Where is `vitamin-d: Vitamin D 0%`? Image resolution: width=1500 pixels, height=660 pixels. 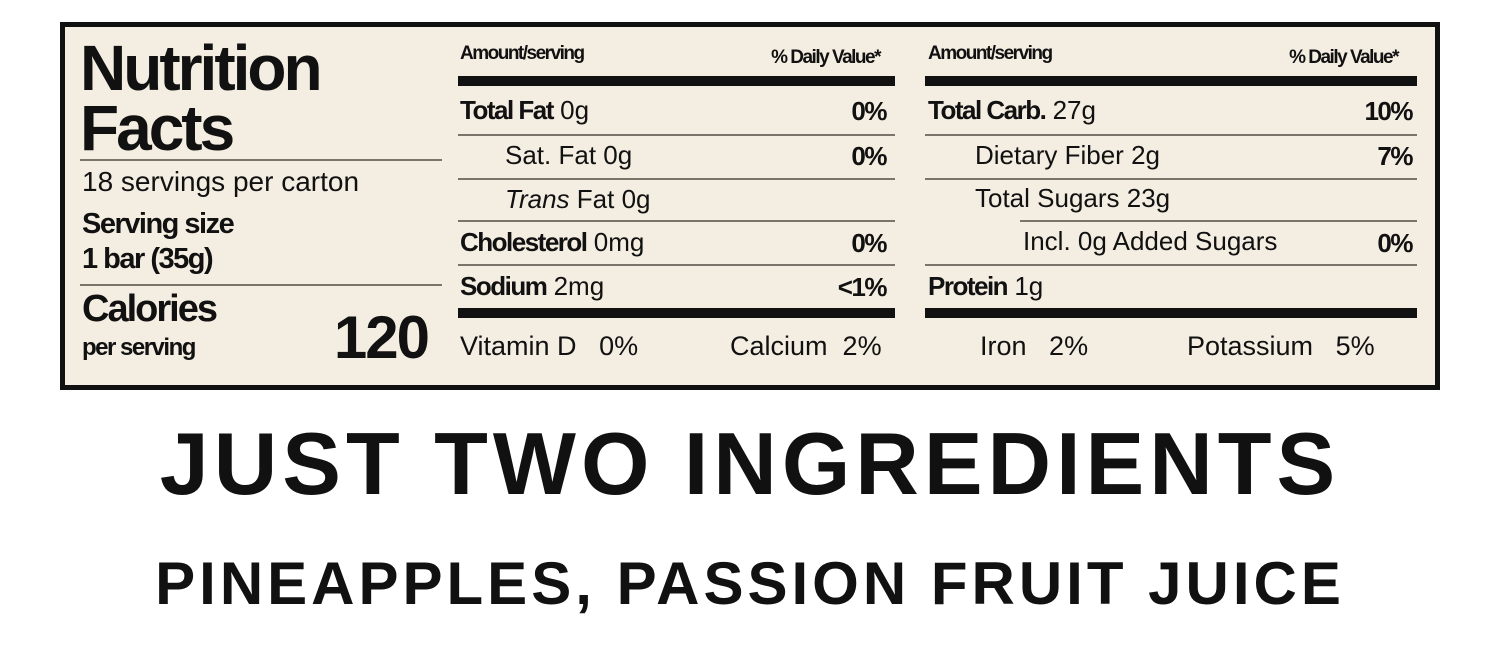
vitamin-d: Vitamin D 0% is located at coordinates (549, 346).